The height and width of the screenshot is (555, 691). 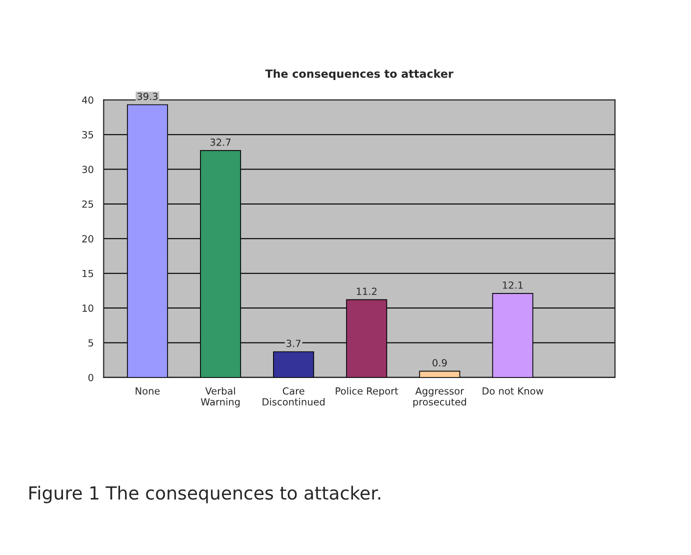 I want to click on y-tick-label: 25, so click(x=88, y=204).